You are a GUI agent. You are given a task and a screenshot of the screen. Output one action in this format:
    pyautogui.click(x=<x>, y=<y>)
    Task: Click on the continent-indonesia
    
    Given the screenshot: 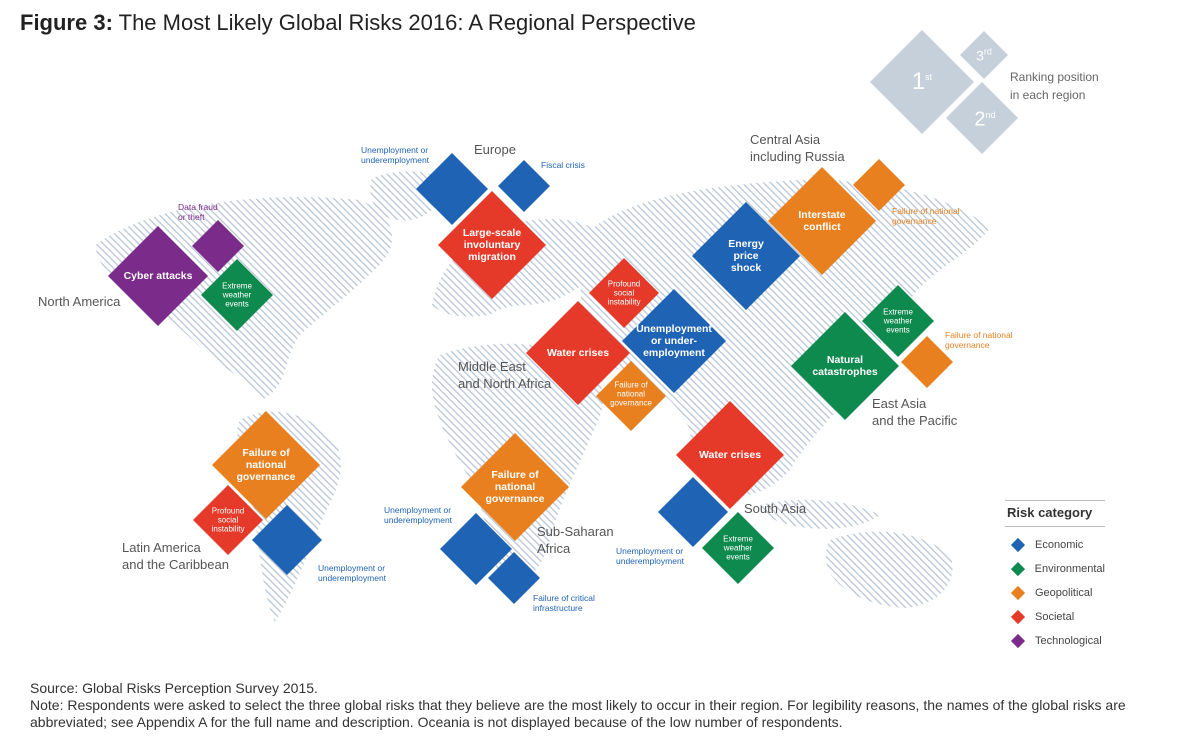 What is the action you would take?
    pyautogui.click(x=819, y=514)
    